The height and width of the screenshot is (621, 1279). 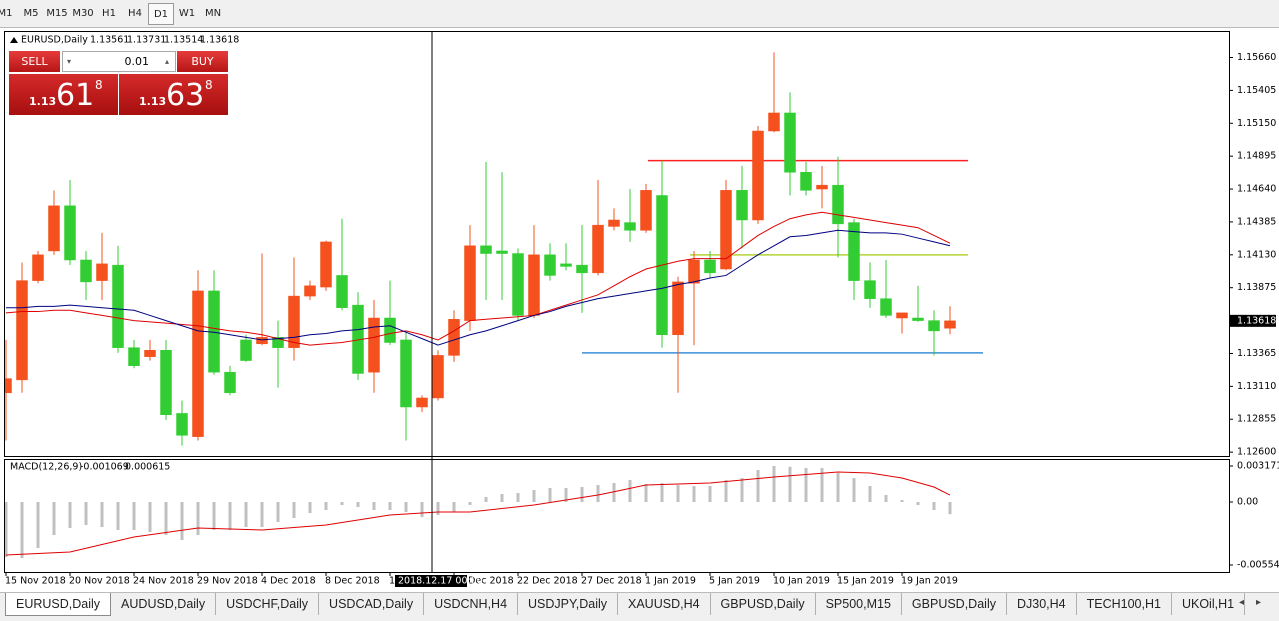 I want to click on lot-up: ▴, so click(x=166, y=61).